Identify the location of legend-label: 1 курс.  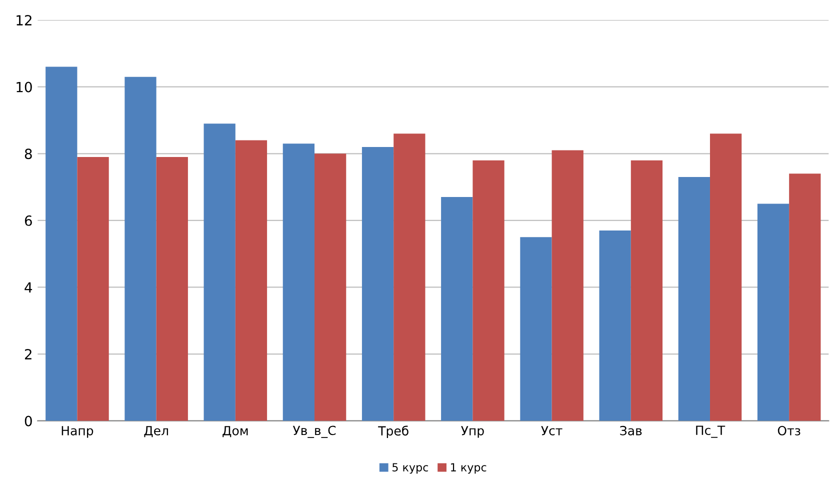
(468, 468).